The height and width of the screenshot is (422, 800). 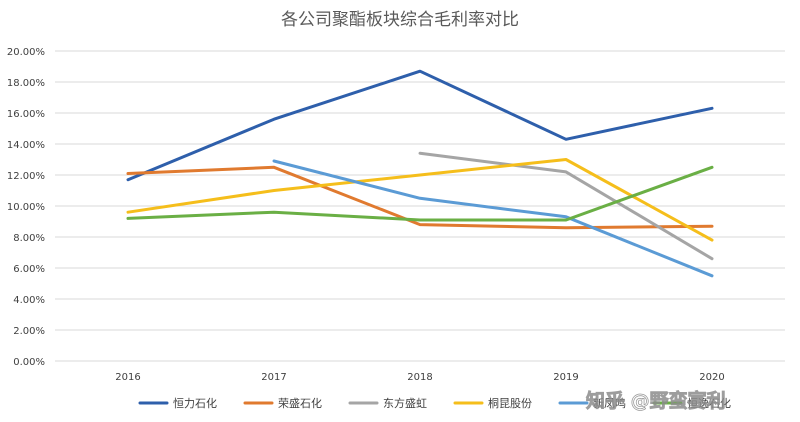 What do you see at coordinates (510, 403) in the screenshot?
I see `legend-label: 桐昆股份` at bounding box center [510, 403].